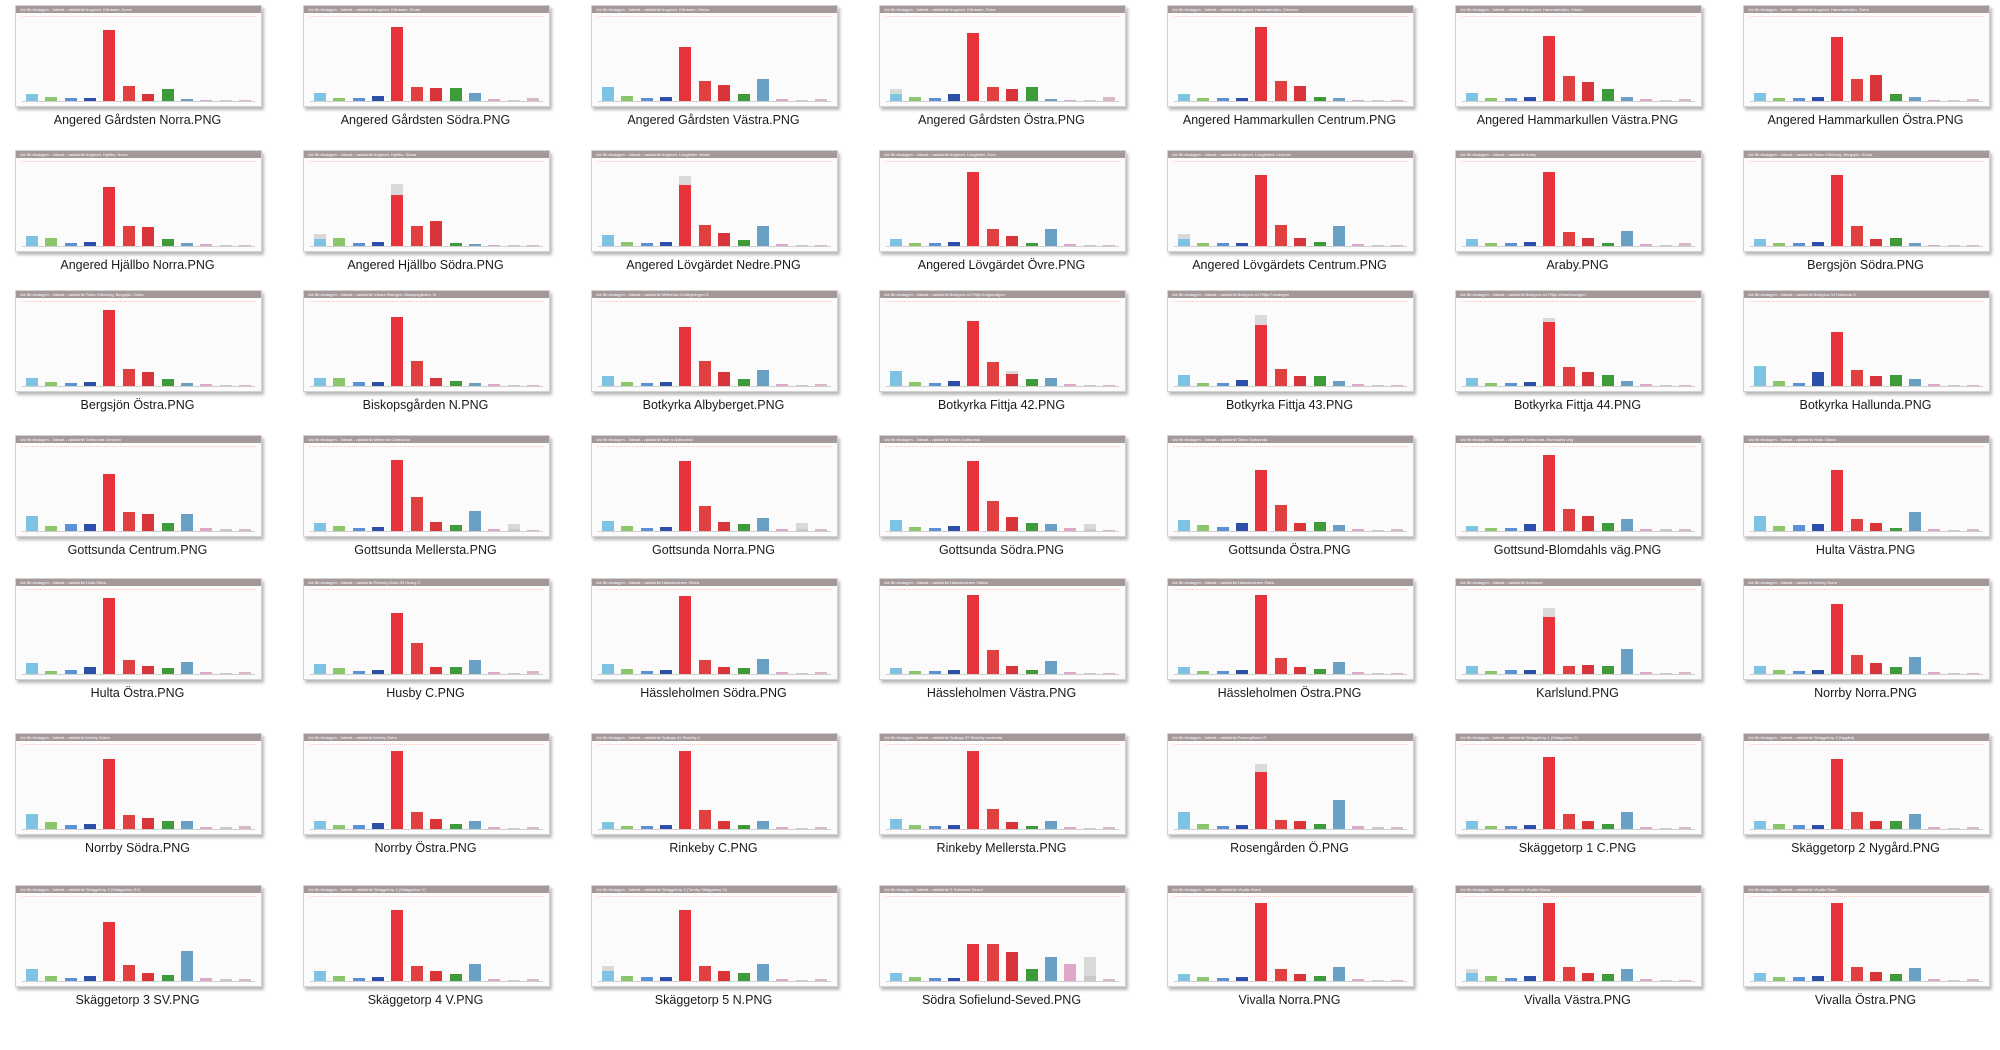 The width and height of the screenshot is (2000, 1050). I want to click on file-name-label: Botkyrka Fittja 43.PNG, so click(1289, 405).